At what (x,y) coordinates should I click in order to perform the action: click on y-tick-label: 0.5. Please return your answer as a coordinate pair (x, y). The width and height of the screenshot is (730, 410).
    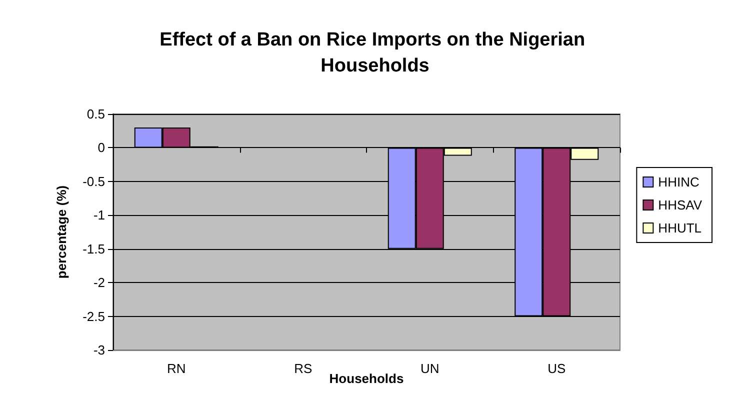
    Looking at the image, I should click on (95, 114).